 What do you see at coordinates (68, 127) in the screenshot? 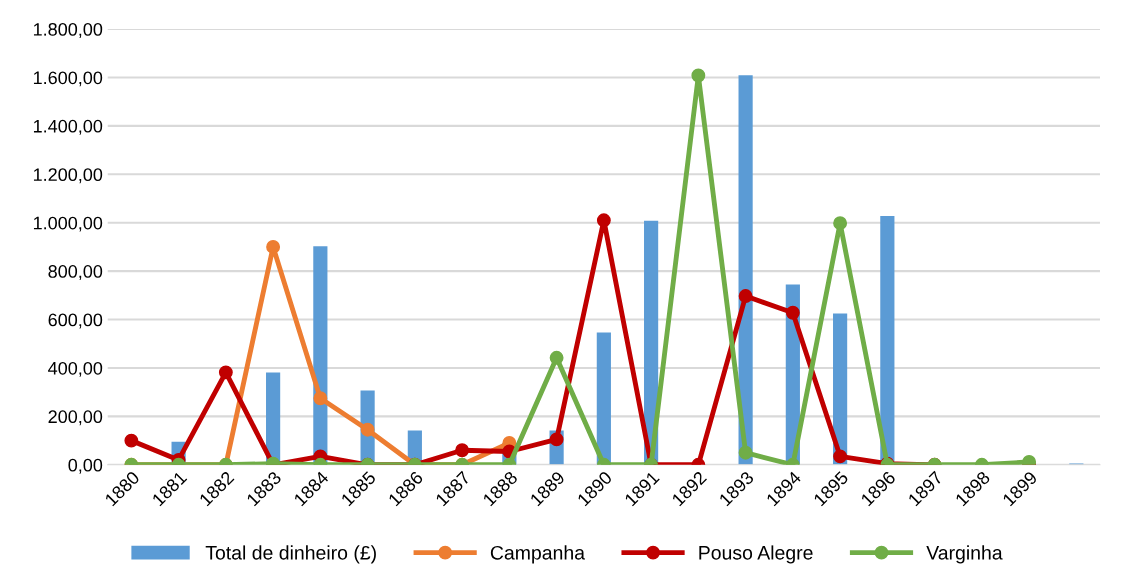
I see `y-tick-label: 1.400,00` at bounding box center [68, 127].